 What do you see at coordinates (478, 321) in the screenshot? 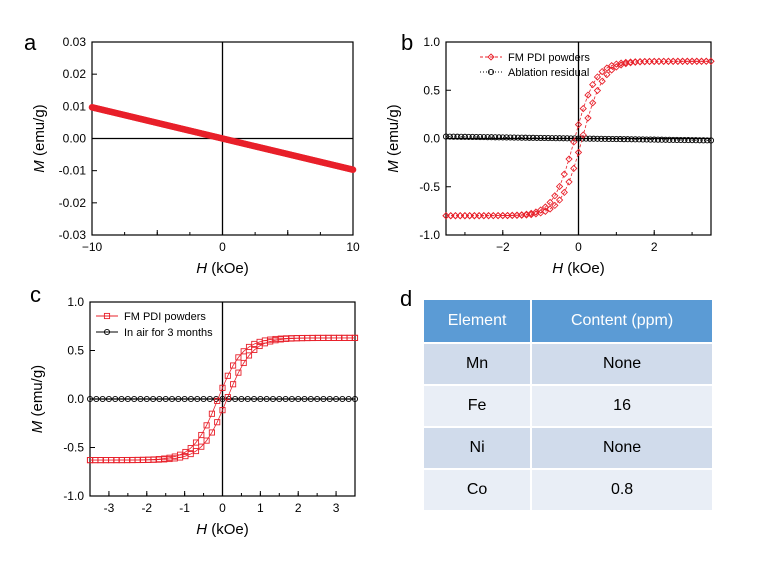
I see `table-header-element: Element` at bounding box center [478, 321].